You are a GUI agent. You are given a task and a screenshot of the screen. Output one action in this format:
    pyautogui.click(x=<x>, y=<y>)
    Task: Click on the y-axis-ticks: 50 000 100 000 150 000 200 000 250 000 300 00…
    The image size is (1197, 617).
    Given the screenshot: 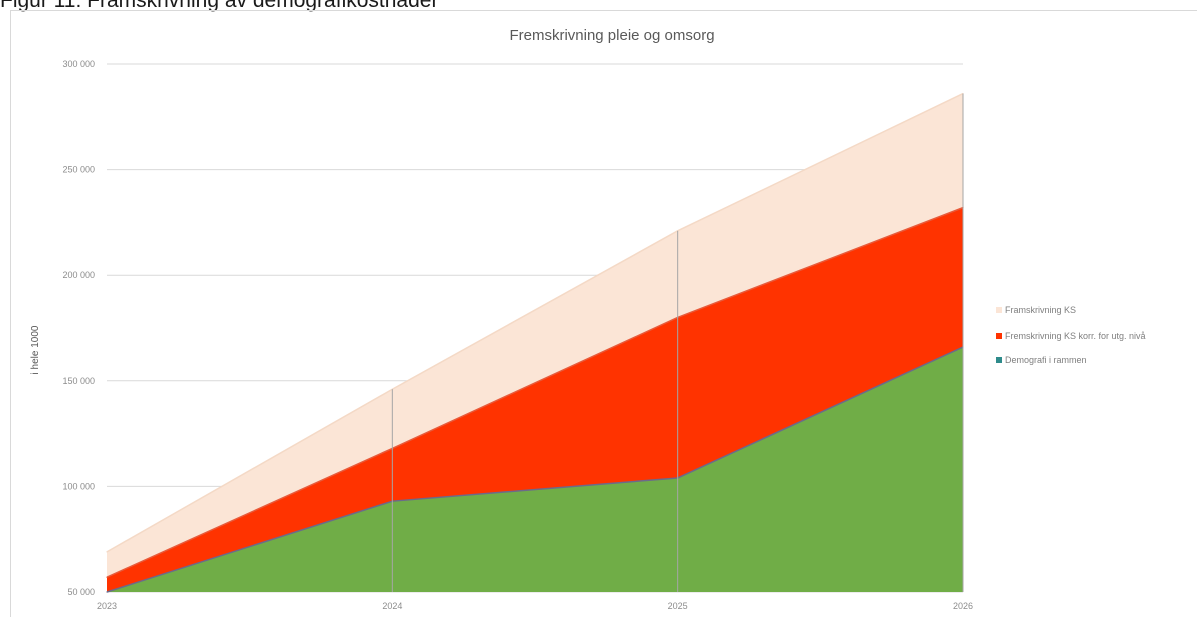 What is the action you would take?
    pyautogui.click(x=78, y=328)
    